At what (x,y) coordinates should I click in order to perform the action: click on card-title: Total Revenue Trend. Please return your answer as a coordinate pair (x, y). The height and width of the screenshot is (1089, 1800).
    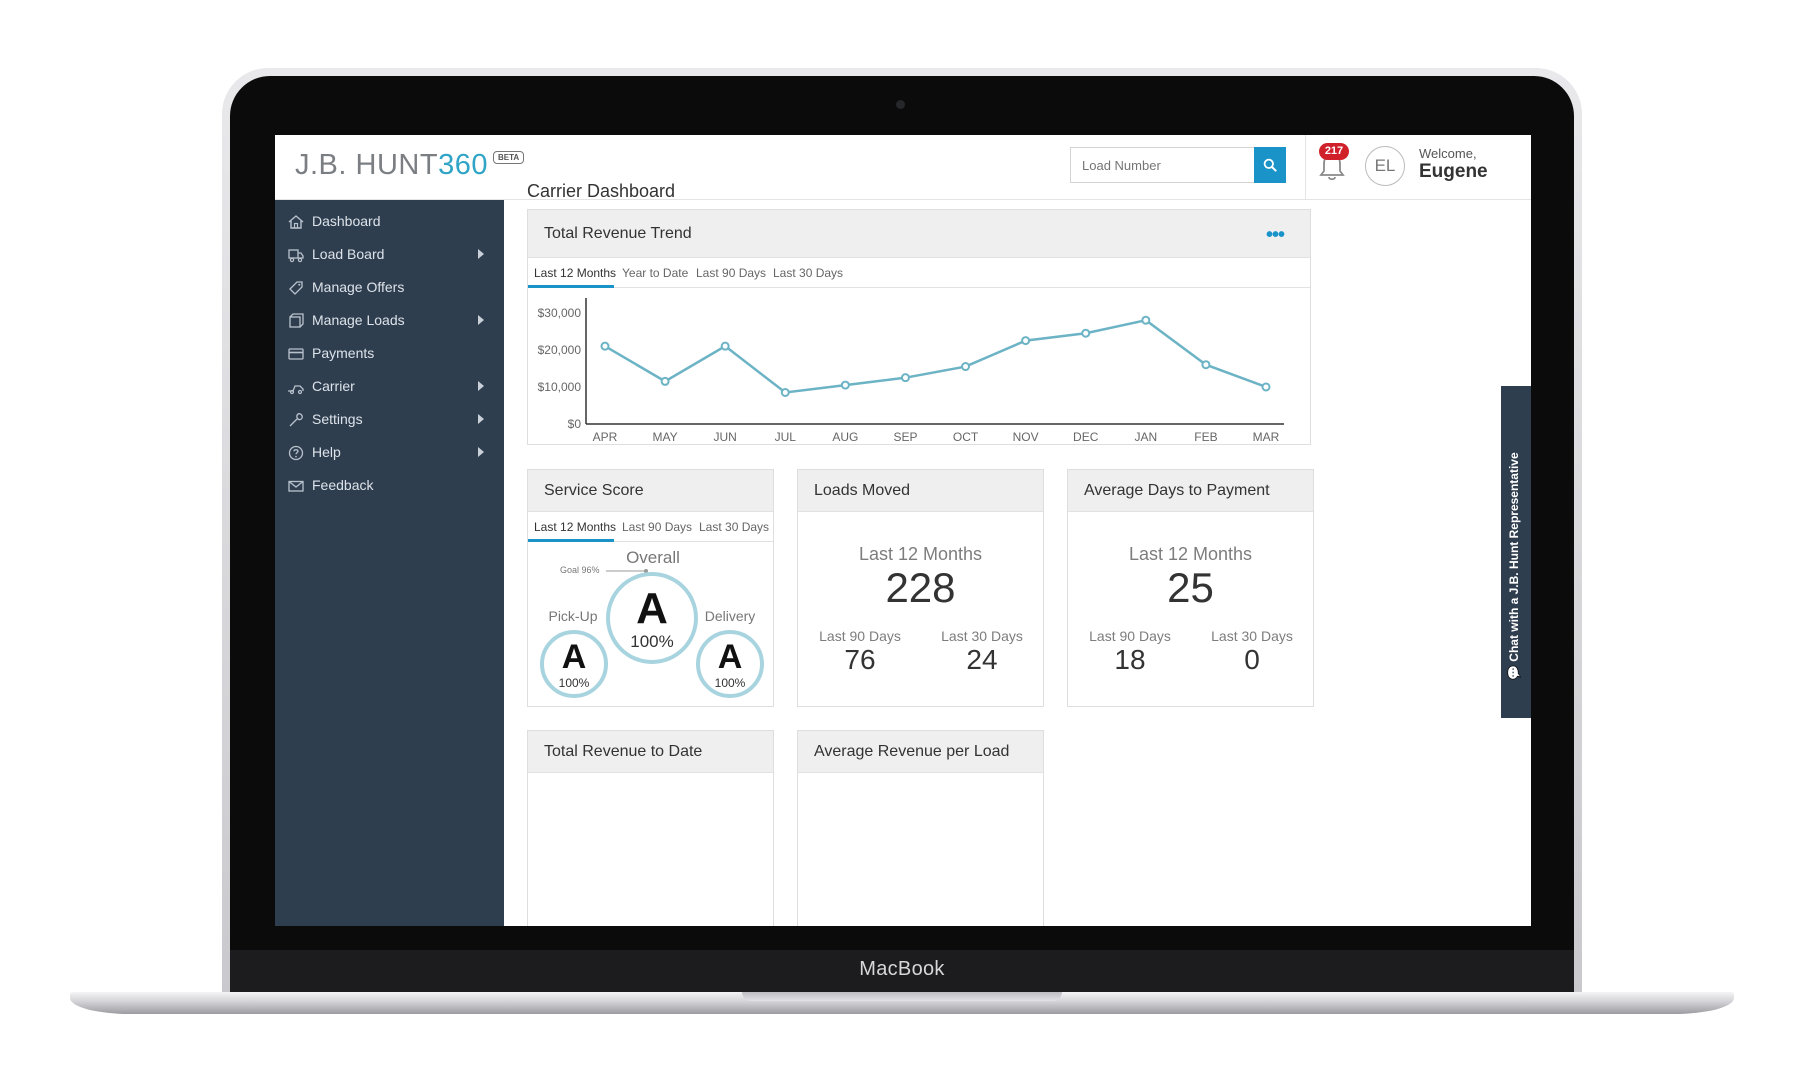
    Looking at the image, I should click on (618, 233).